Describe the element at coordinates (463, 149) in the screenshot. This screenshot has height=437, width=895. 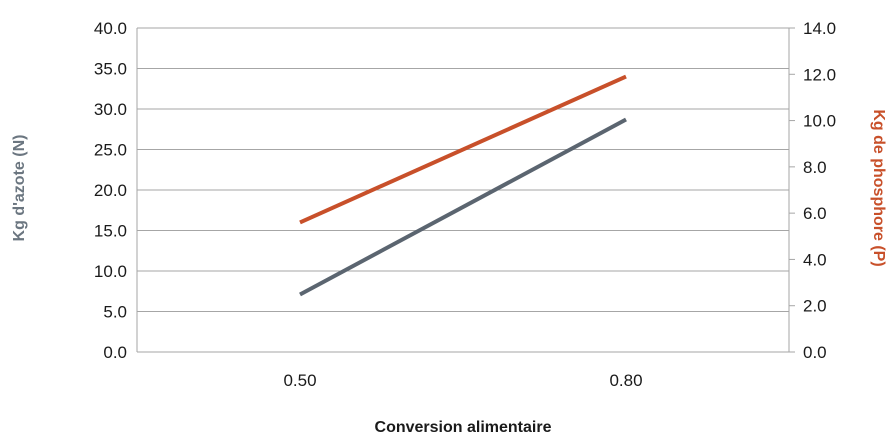
I see `phosphore-series-line` at that location.